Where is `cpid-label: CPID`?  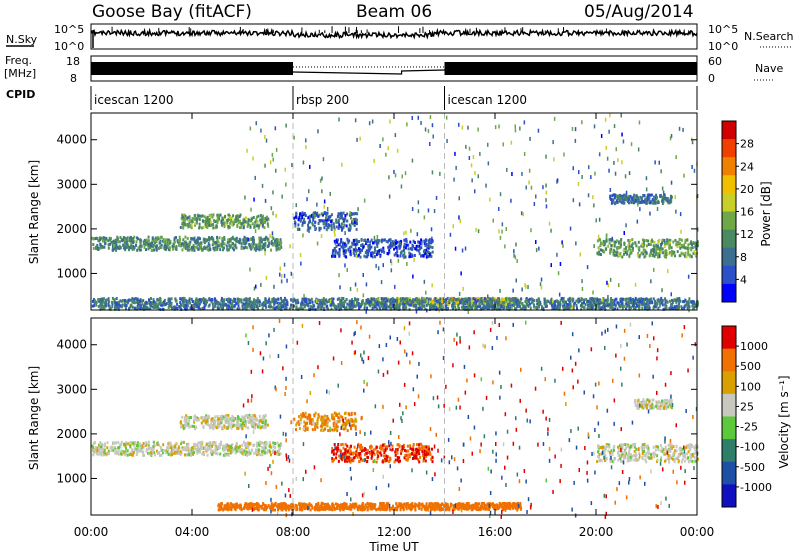
cpid-label: CPID is located at coordinates (20, 94).